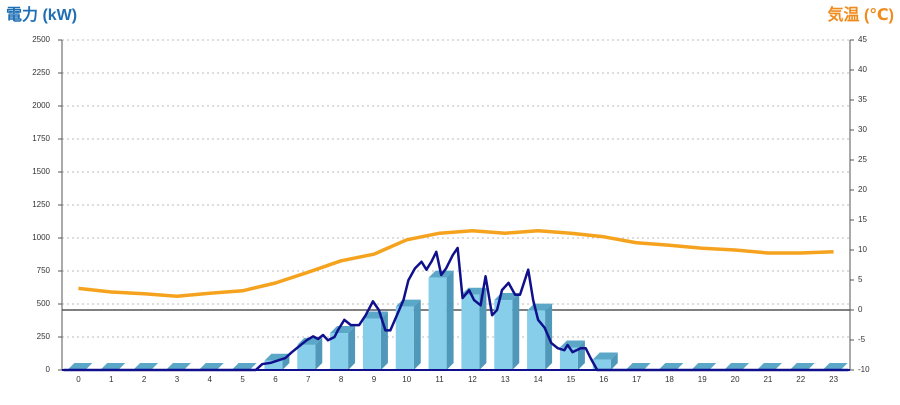 The image size is (900, 405). What do you see at coordinates (177, 379) in the screenshot?
I see `x-tick-label: 3` at bounding box center [177, 379].